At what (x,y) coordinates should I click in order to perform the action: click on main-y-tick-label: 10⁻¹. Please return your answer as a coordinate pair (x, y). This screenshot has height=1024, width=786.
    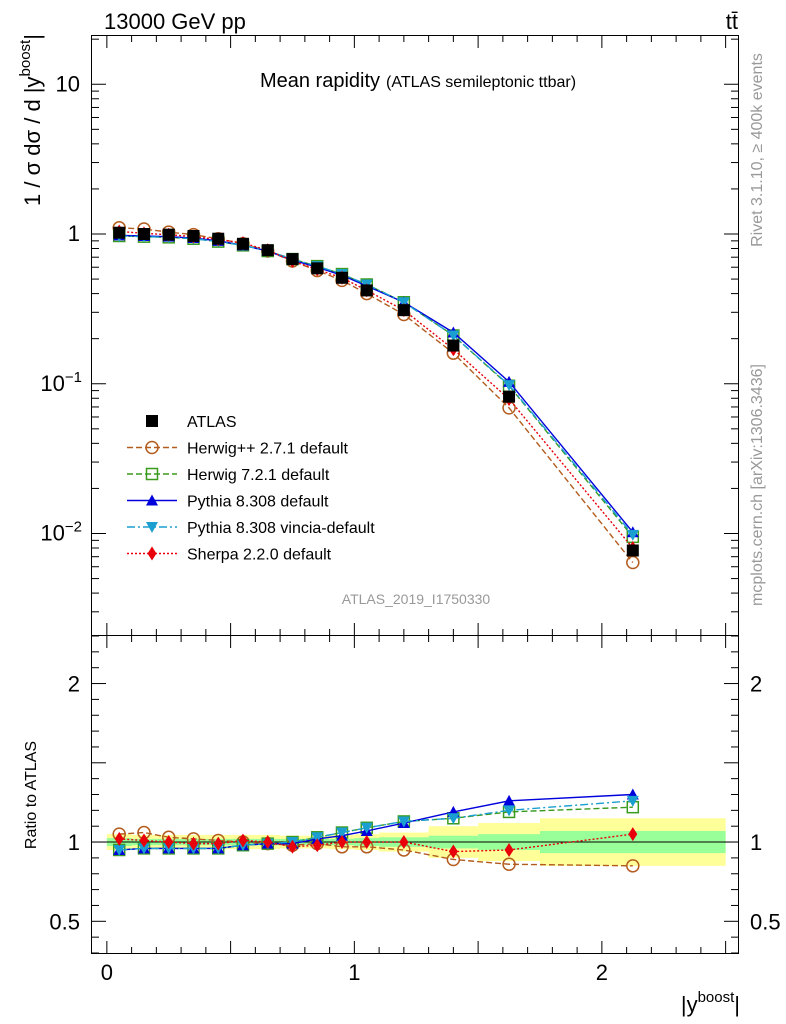
    Looking at the image, I should click on (61, 382).